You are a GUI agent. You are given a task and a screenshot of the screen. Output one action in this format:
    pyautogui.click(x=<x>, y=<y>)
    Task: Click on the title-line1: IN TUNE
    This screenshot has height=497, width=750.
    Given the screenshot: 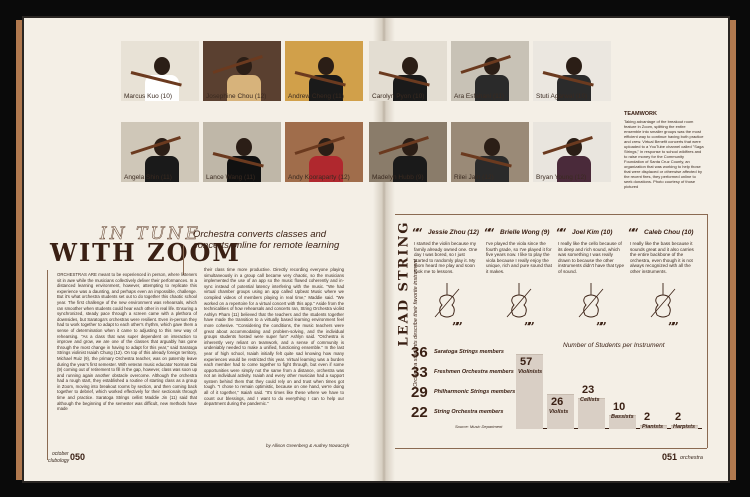 What is the action you would take?
    pyautogui.click(x=150, y=234)
    